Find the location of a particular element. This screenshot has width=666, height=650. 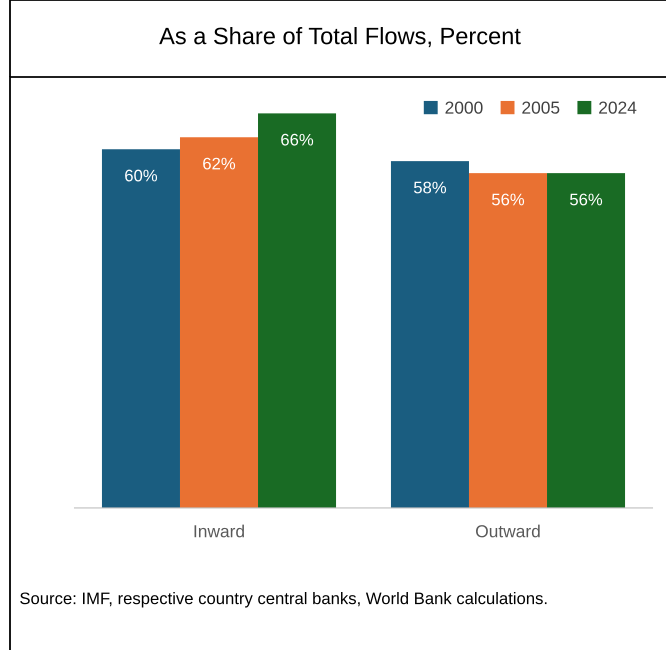

data-label: 62% is located at coordinates (219, 164).